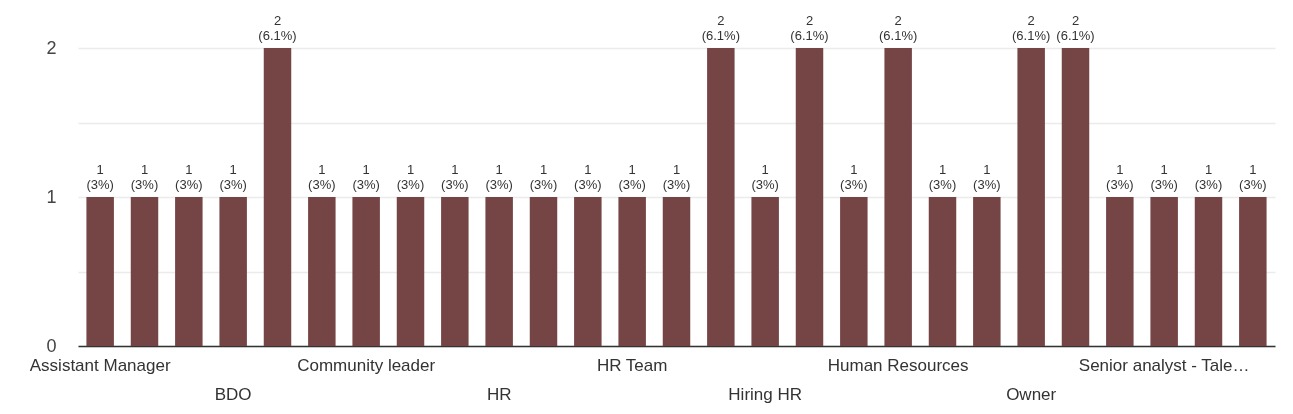 This screenshot has width=1293, height=414. What do you see at coordinates (100, 365) in the screenshot?
I see `x-tick-label: Assistant Manager` at bounding box center [100, 365].